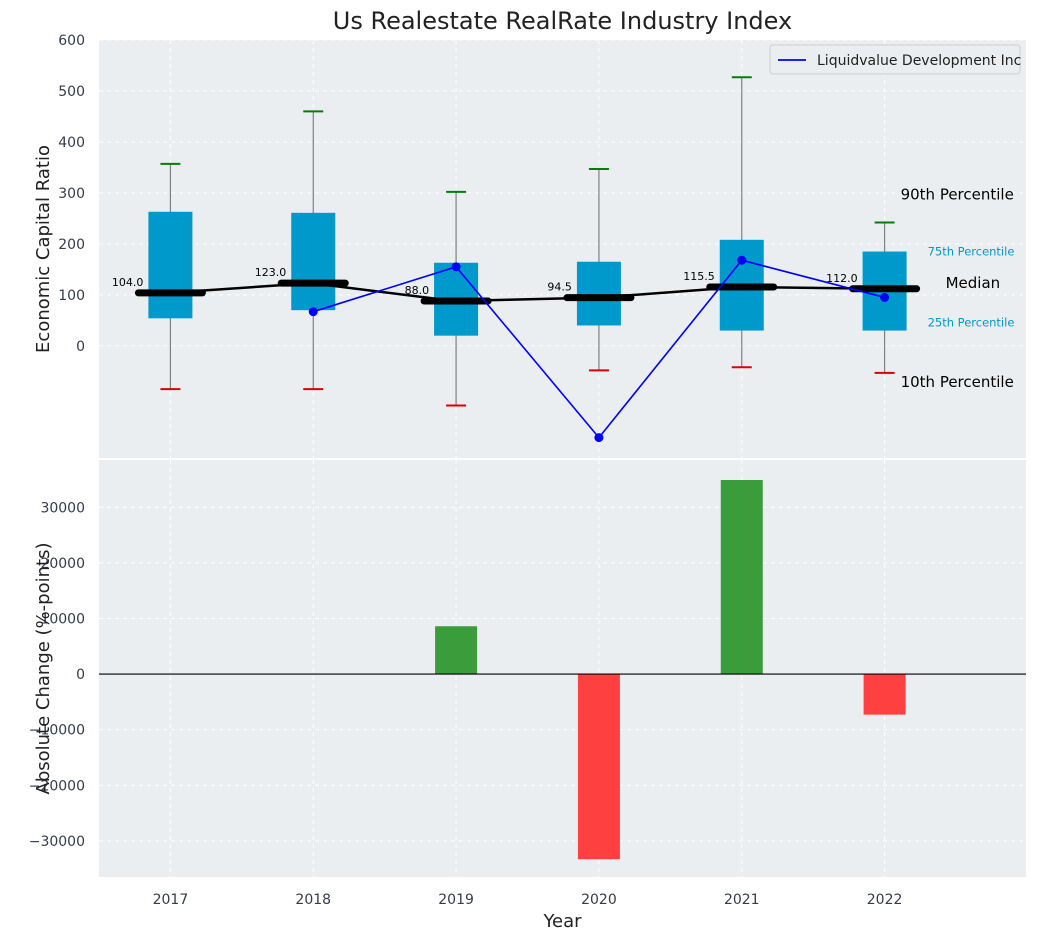 The width and height of the screenshot is (1038, 940). Describe the element at coordinates (742, 900) in the screenshot. I see `x-tick-label: 2021` at that location.